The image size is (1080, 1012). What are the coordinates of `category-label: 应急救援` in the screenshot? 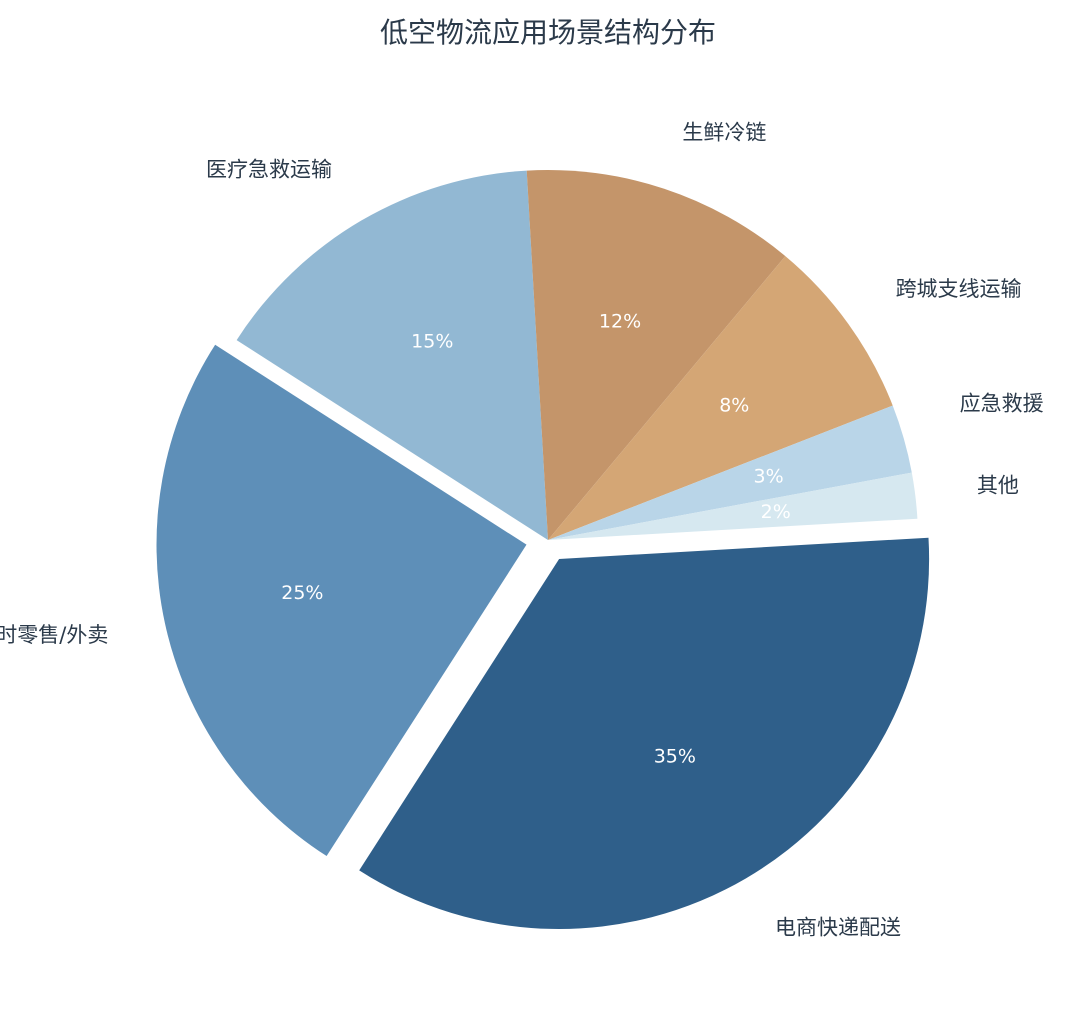 It's located at (1002, 404).